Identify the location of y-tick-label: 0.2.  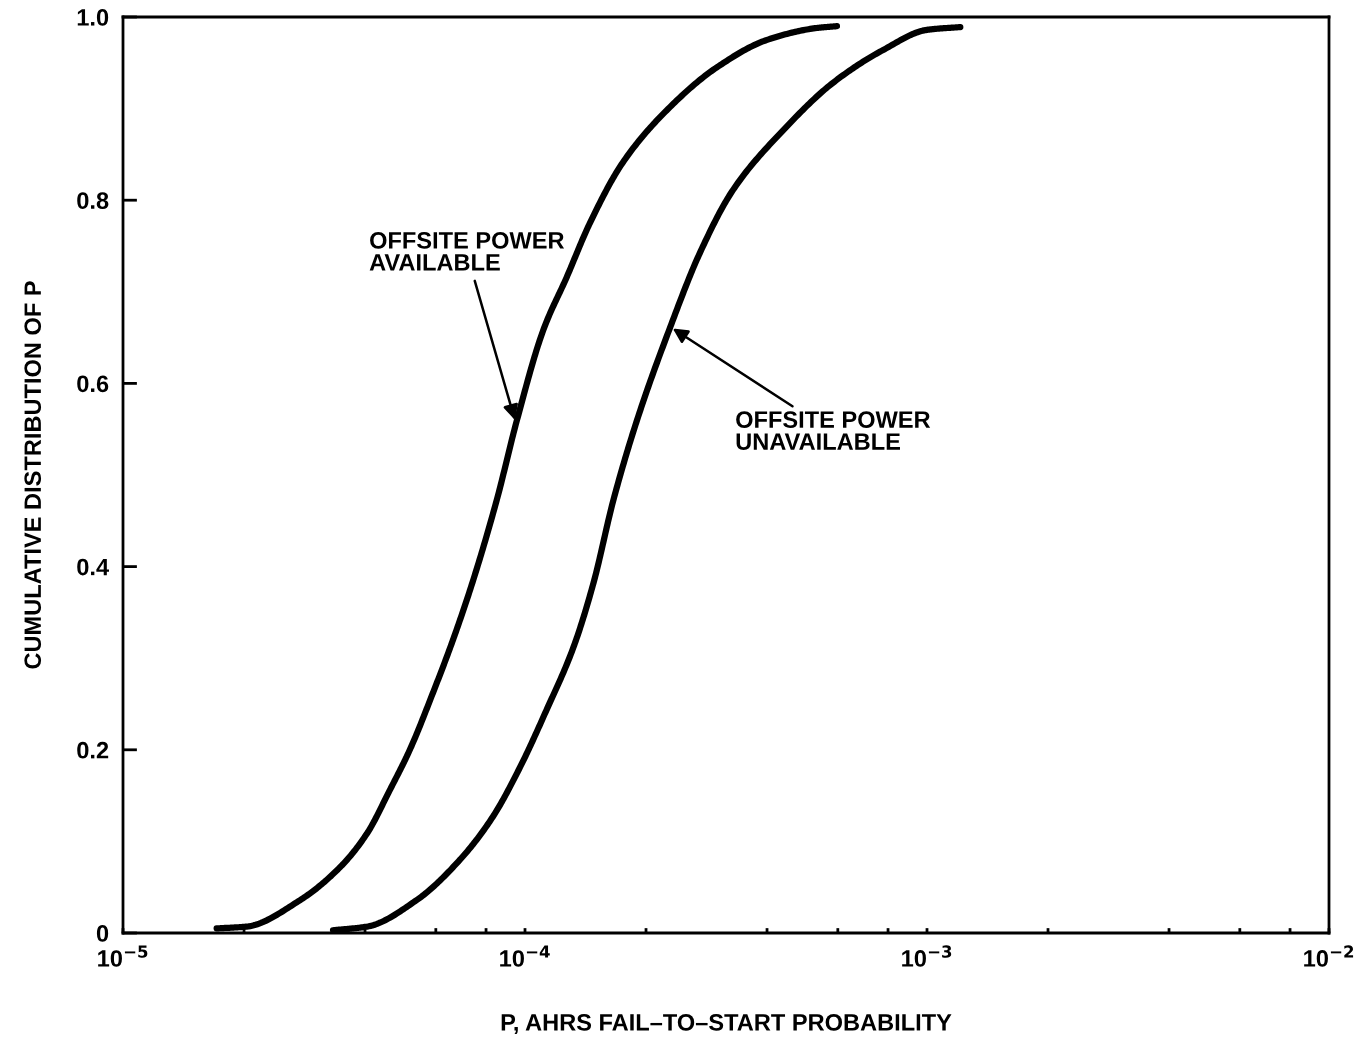
(93, 750).